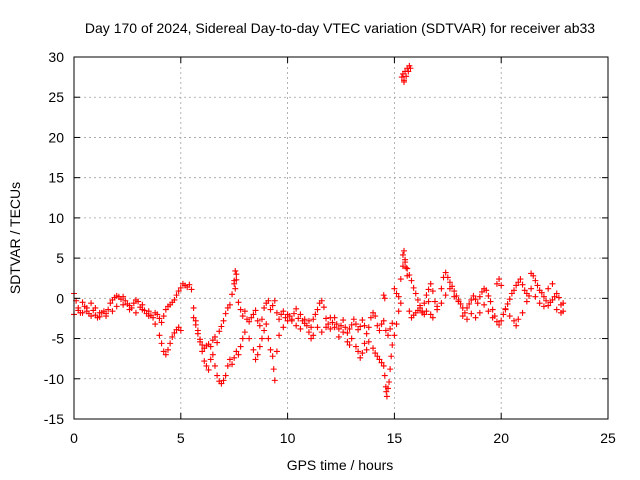 This screenshot has height=480, width=640. Describe the element at coordinates (56, 57) in the screenshot. I see `y-tick-label: 30` at that location.